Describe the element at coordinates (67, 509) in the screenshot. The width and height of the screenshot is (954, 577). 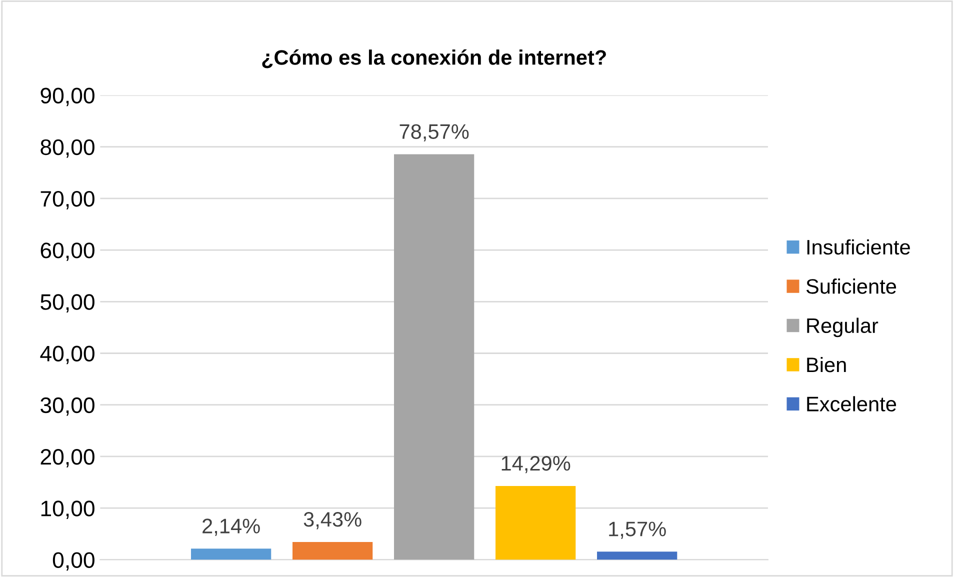
I see `y-tick-label: 10,00` at that location.